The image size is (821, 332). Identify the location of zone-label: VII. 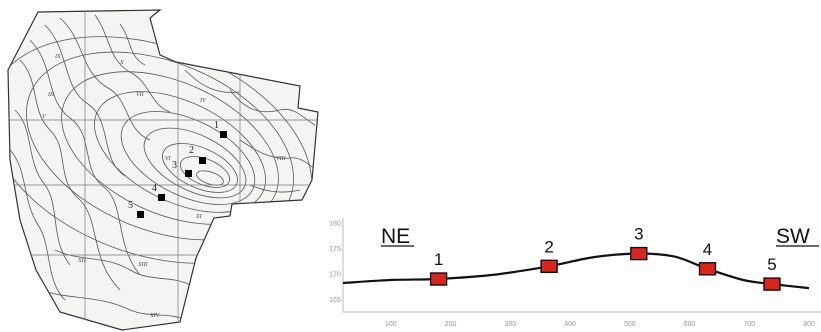
(140, 95).